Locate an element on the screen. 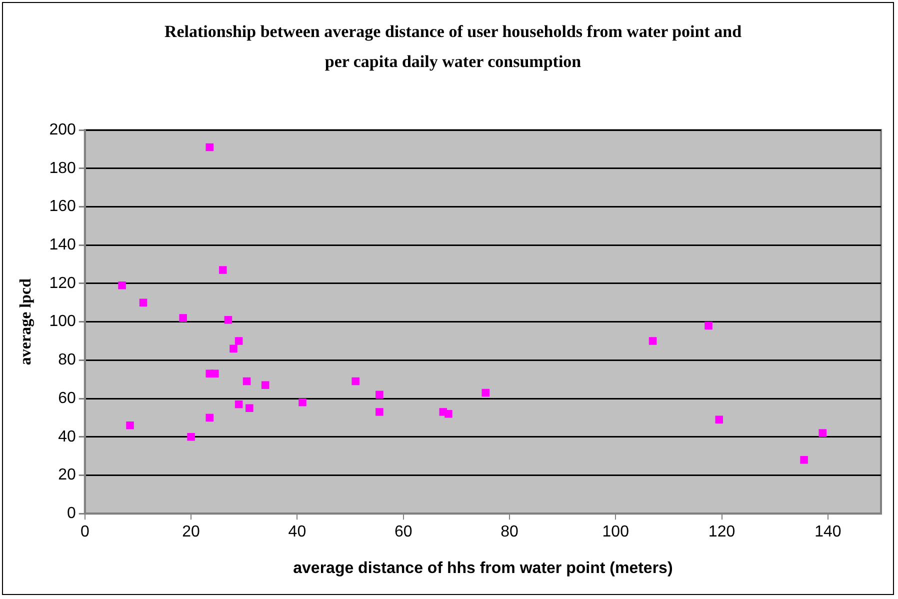 This screenshot has width=898, height=599. y-tick-label: 80 is located at coordinates (67, 360).